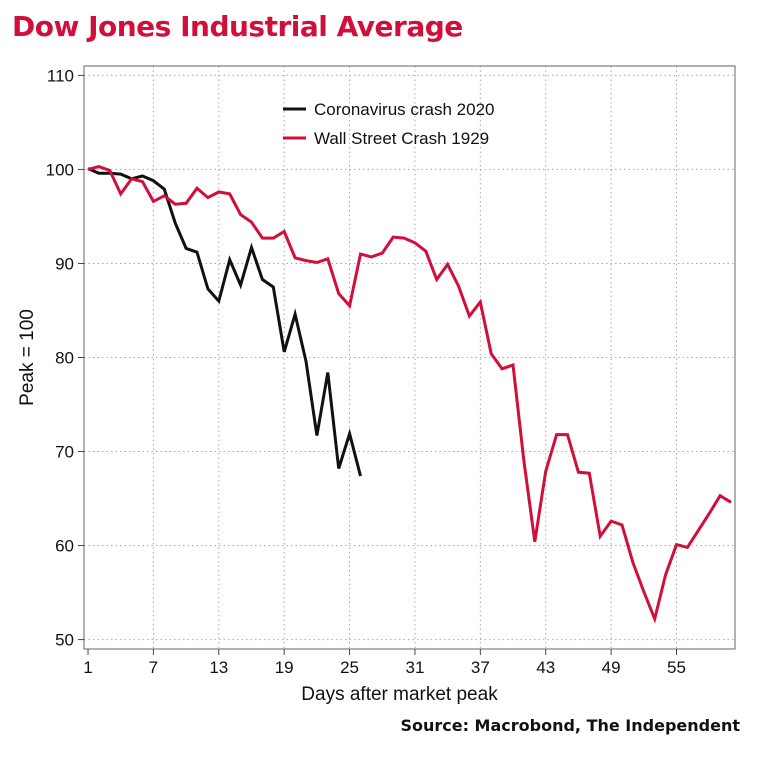 The height and width of the screenshot is (758, 758). I want to click on legend-label: Wall Street Crash 1929, so click(401, 138).